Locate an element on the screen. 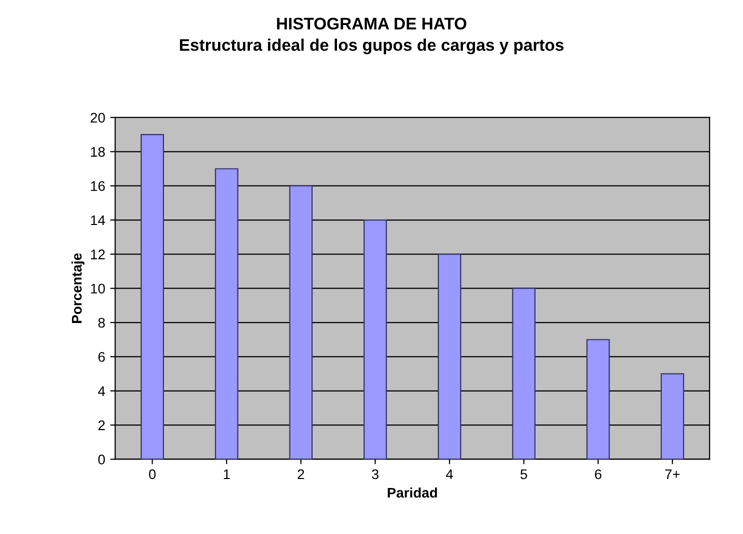  y-tick-label: 18 is located at coordinates (98, 151).